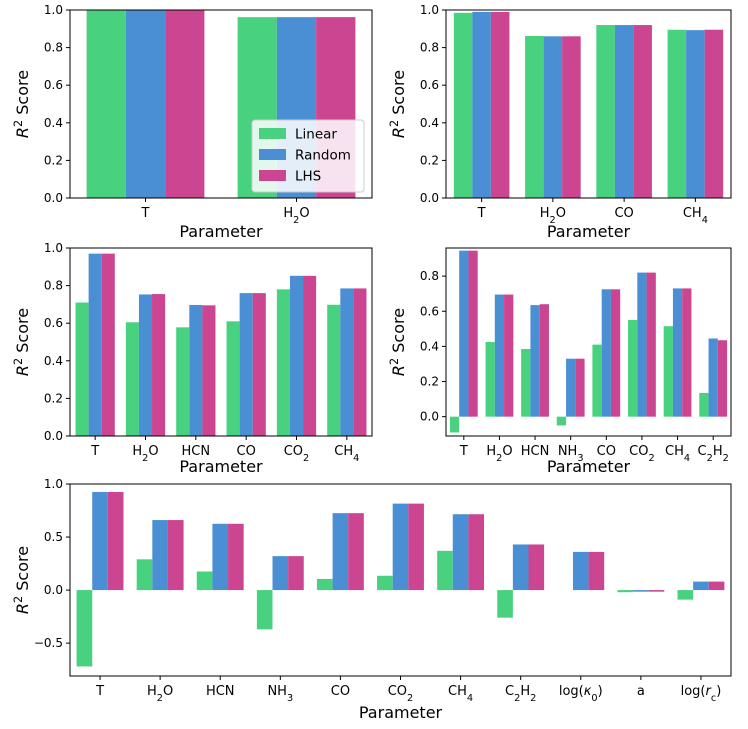  Describe the element at coordinates (429, 85) in the screenshot. I see `y-tick-label: 0.6` at that location.